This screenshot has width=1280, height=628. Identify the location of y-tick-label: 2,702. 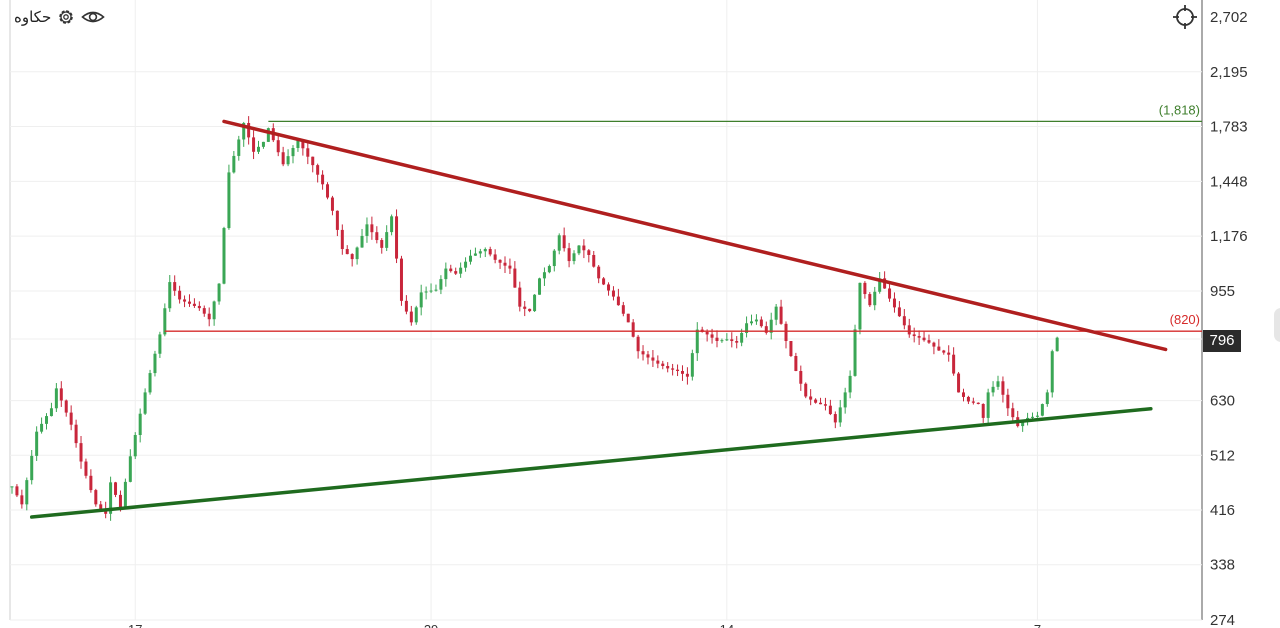
(1229, 17).